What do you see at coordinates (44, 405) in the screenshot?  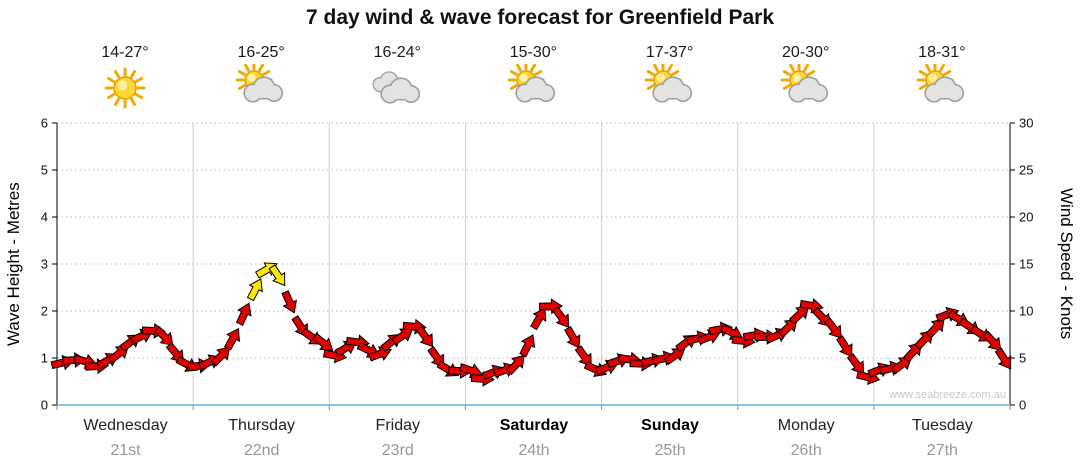 I see `left-tick-label: 0` at bounding box center [44, 405].